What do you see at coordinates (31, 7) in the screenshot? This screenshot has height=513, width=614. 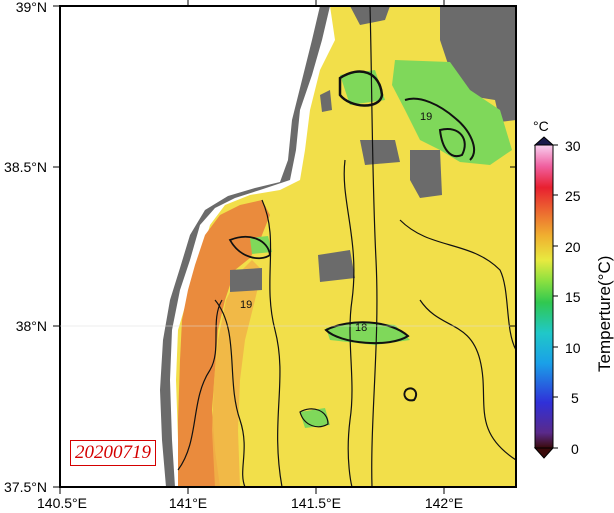 I see `lat-label: 39°N` at bounding box center [31, 7].